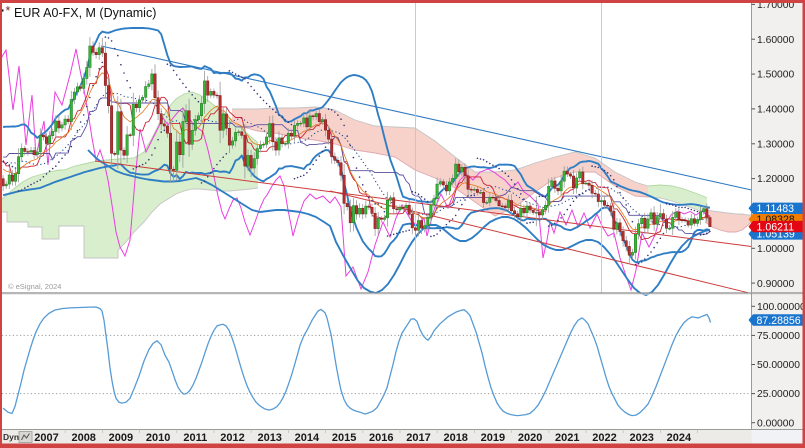  I want to click on svg-text: 1.70000, so click(775, 5).